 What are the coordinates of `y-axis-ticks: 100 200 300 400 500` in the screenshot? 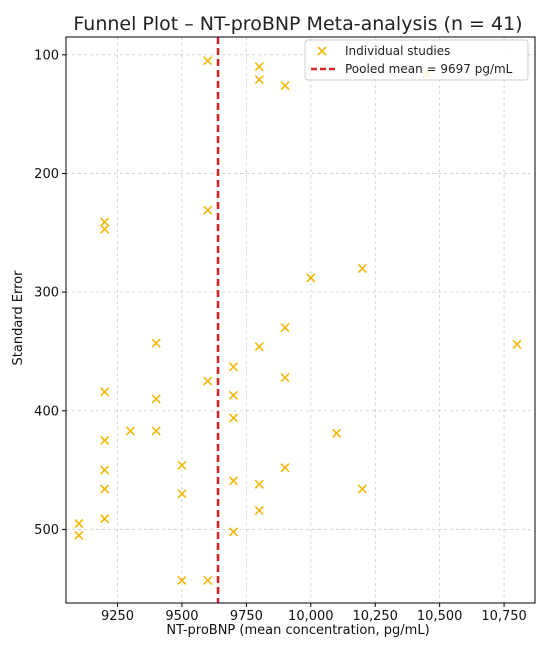 It's located at (50, 293).